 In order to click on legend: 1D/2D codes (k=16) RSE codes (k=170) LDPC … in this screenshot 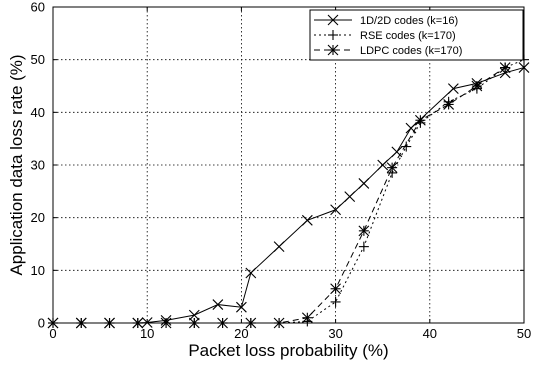, I will do `click(416, 35)`.